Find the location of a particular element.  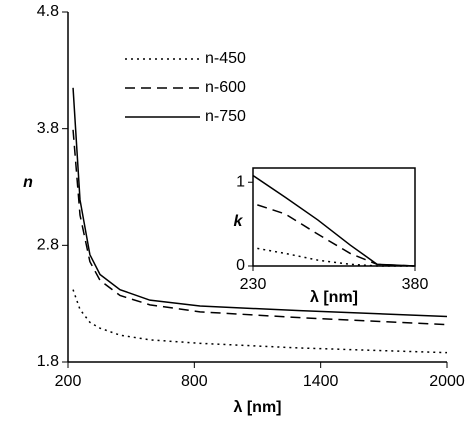

legend-label: n-600 is located at coordinates (225, 87).